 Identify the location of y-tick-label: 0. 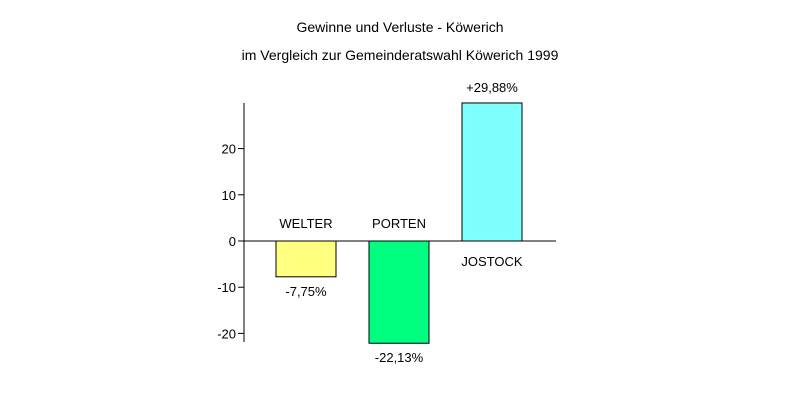
(232, 241).